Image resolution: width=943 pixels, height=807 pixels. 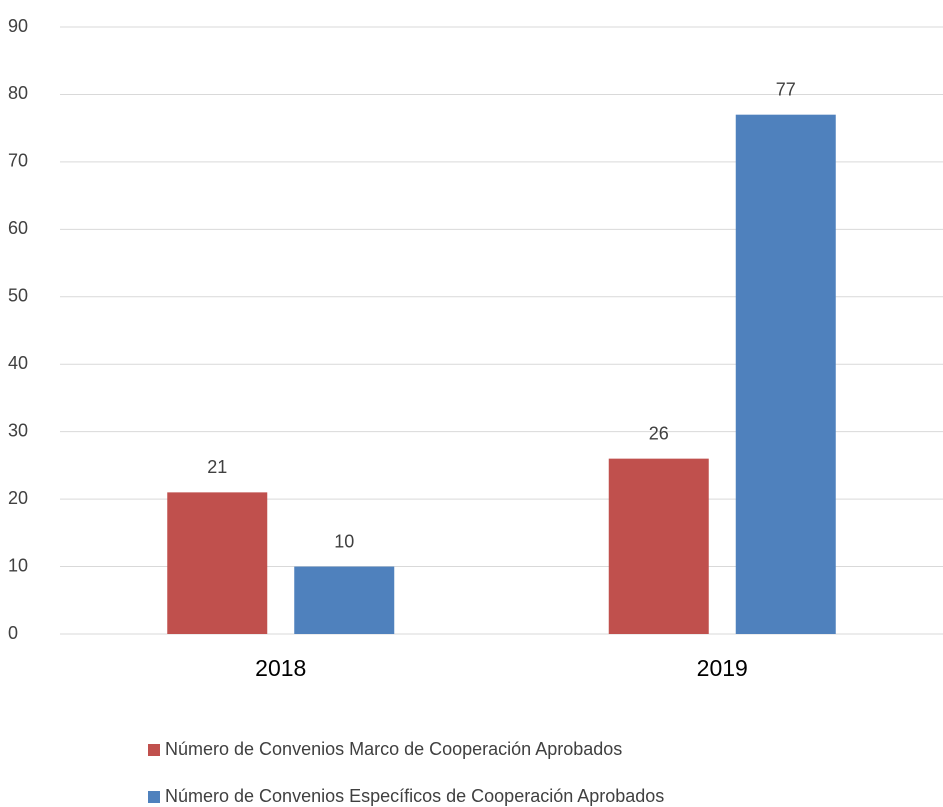 I want to click on y-tick-label: 0, so click(x=13, y=633).